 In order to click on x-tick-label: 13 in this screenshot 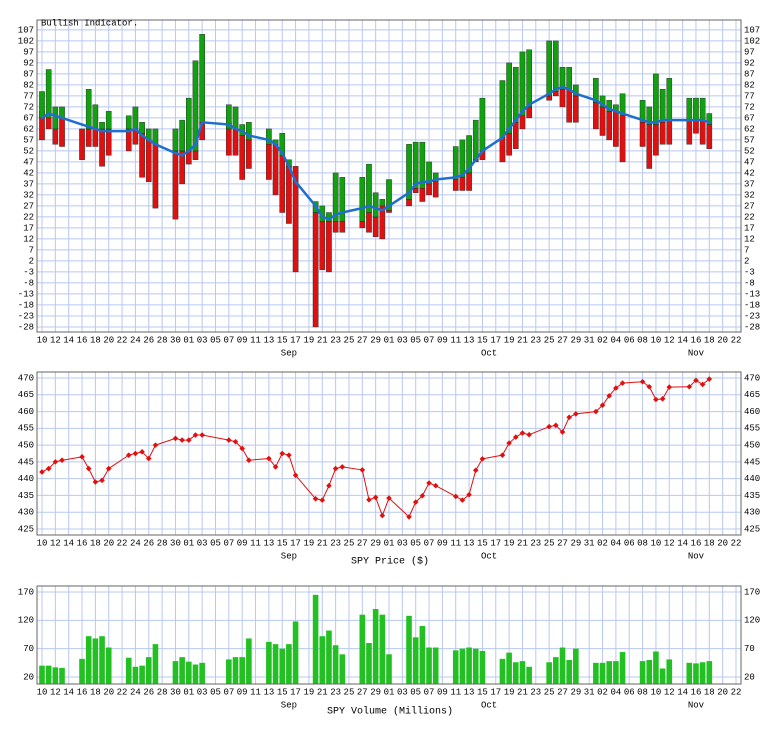, I will do `click(268, 543)`.